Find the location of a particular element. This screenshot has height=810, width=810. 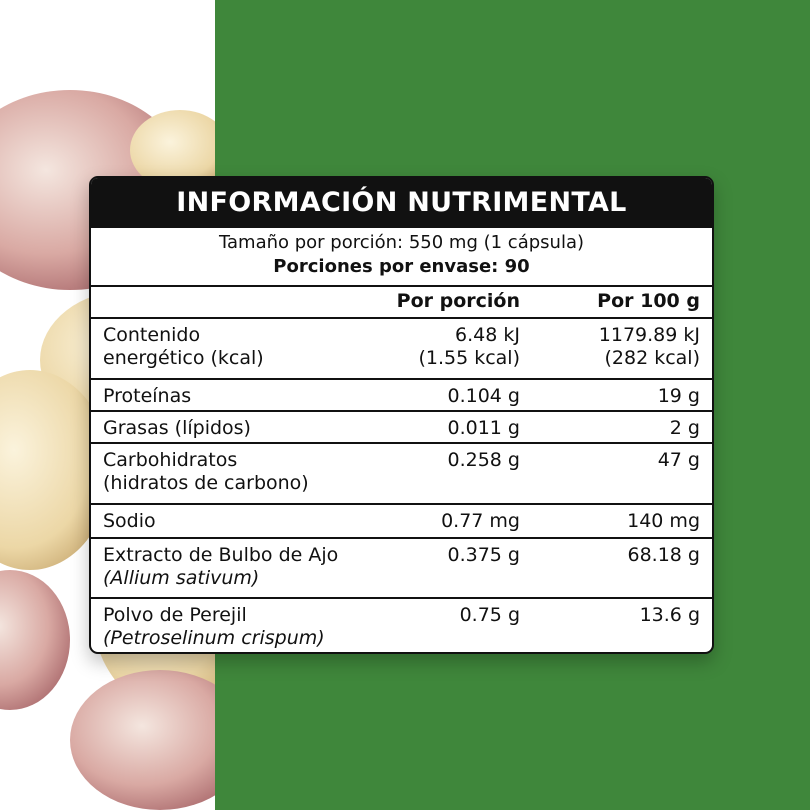

per-100g: 68.18 g is located at coordinates (664, 555).